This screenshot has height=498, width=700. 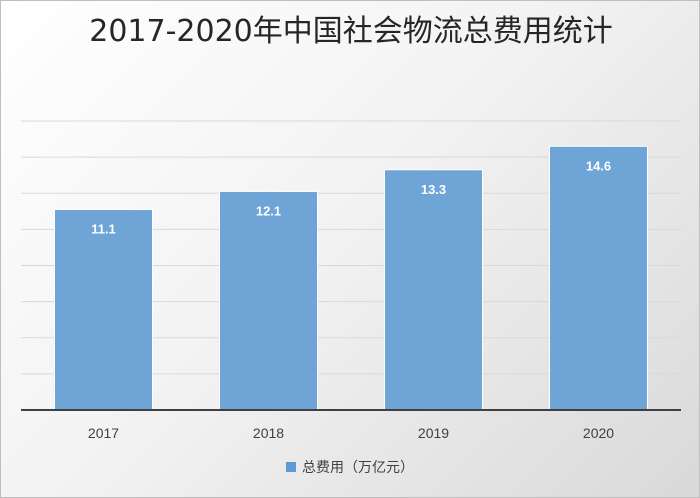 What do you see at coordinates (291, 467) in the screenshot?
I see `legend-swatch` at bounding box center [291, 467].